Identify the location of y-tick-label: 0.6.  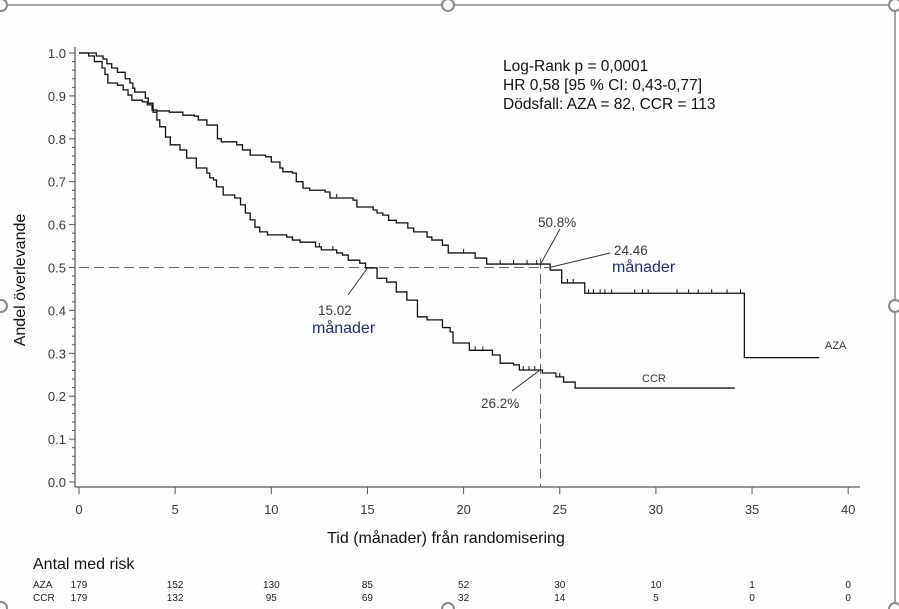
(57, 225).